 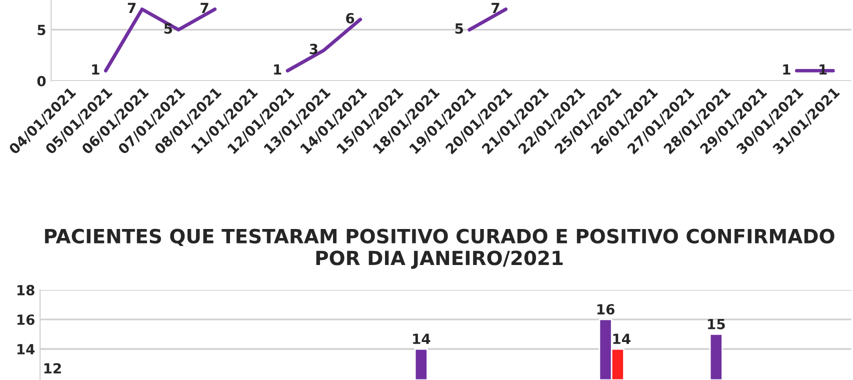 What do you see at coordinates (41, 81) in the screenshot?
I see `y-tick-label: 0` at bounding box center [41, 81].